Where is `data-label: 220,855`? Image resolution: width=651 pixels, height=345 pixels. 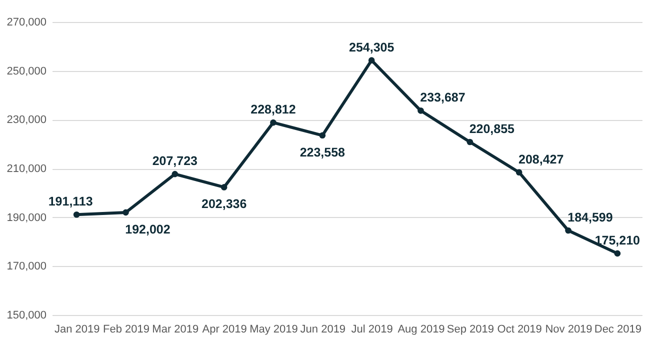 data-label: 220,855 is located at coordinates (492, 129).